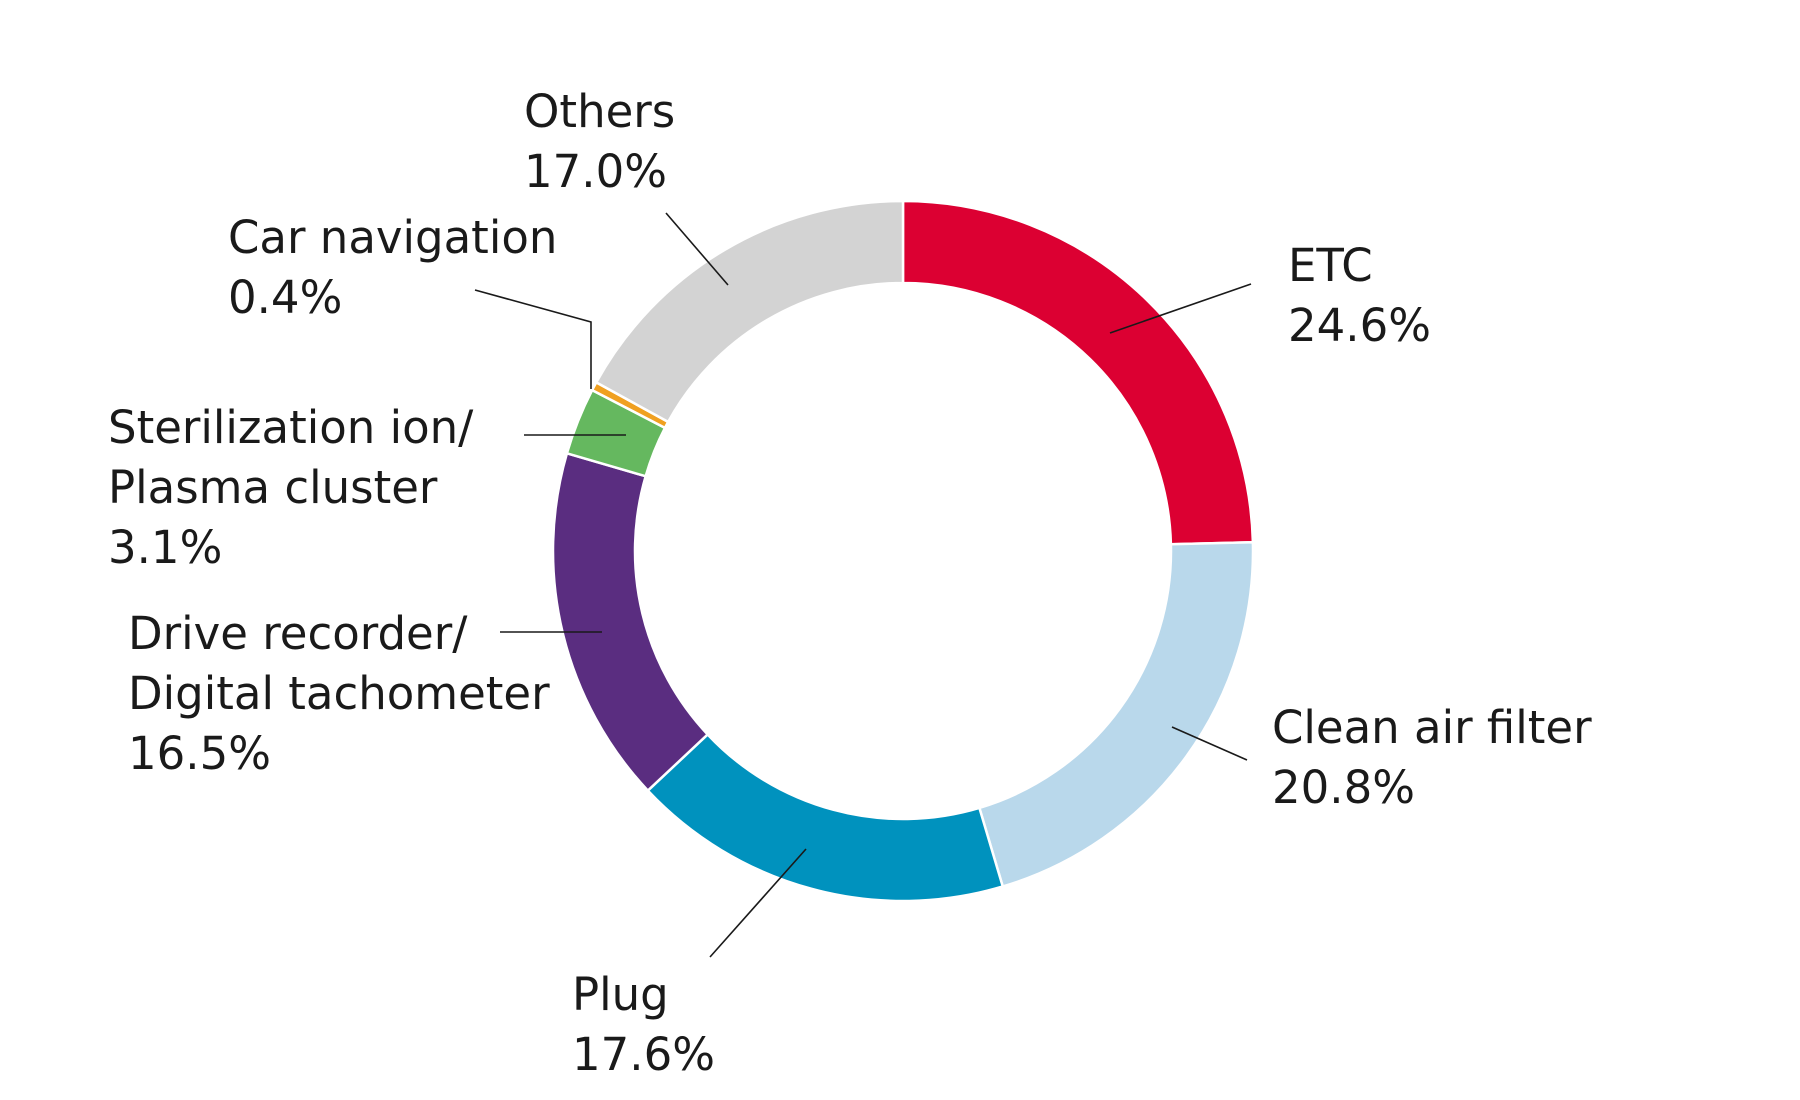 Image resolution: width=1800 pixels, height=1100 pixels. Describe the element at coordinates (697, 249) in the screenshot. I see `leader-line-others` at that location.